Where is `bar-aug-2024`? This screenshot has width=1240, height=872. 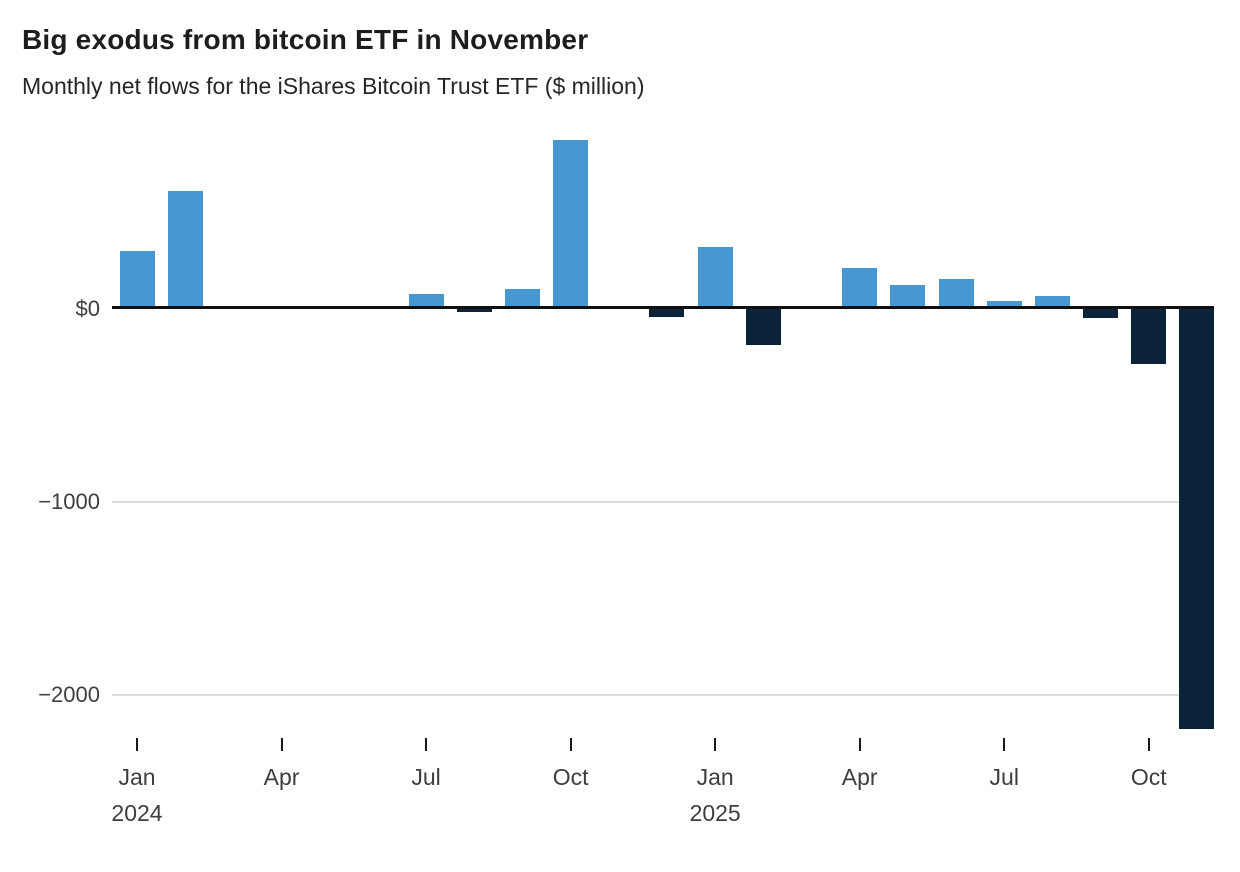 bar-aug-2024 is located at coordinates (474, 310).